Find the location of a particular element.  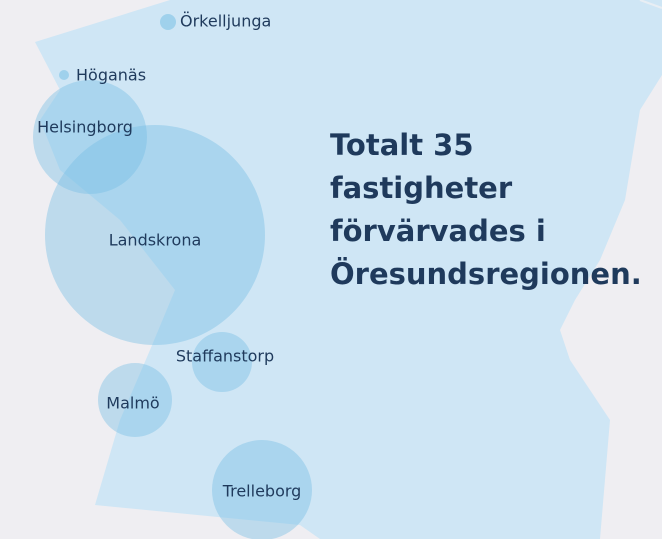

place-label: Landskrona is located at coordinates (155, 240).